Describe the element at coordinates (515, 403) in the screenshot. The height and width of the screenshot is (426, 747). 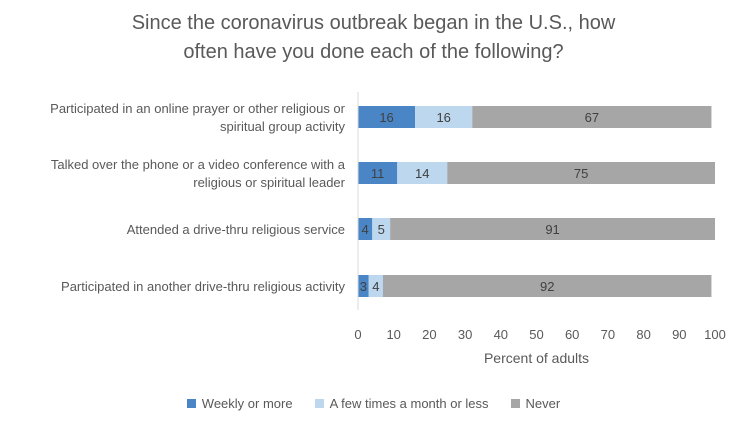
I see `legend-swatch-never` at that location.